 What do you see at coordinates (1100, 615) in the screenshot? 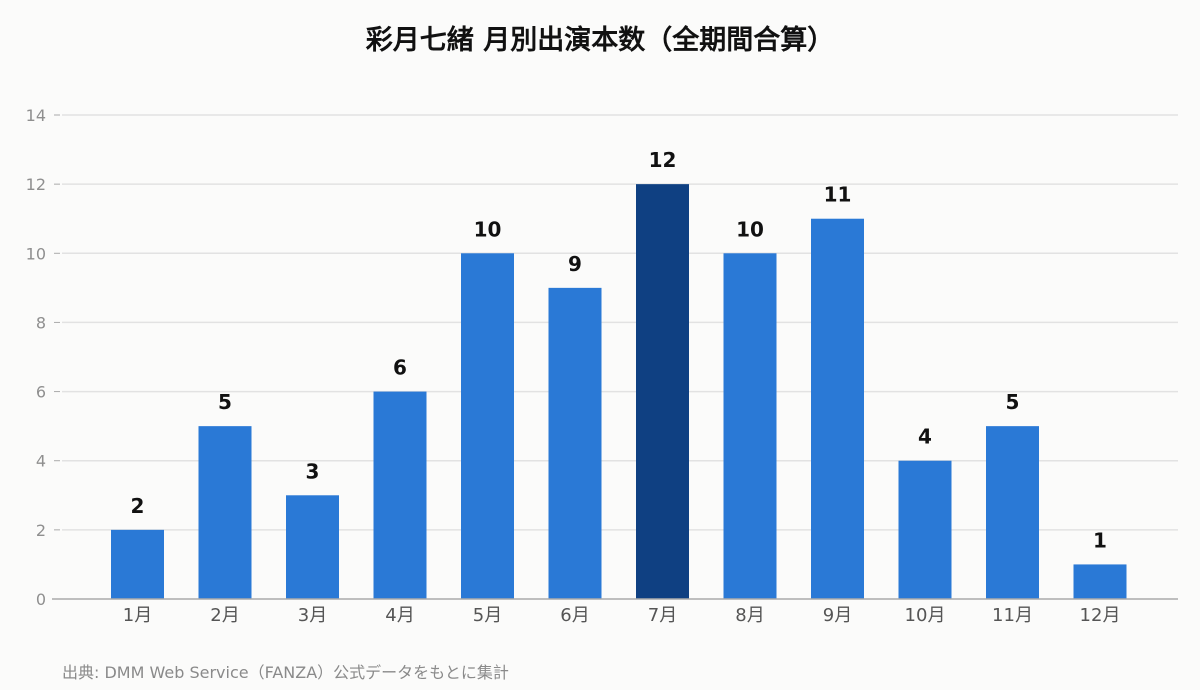
I see `x-category-label: 12月` at bounding box center [1100, 615].